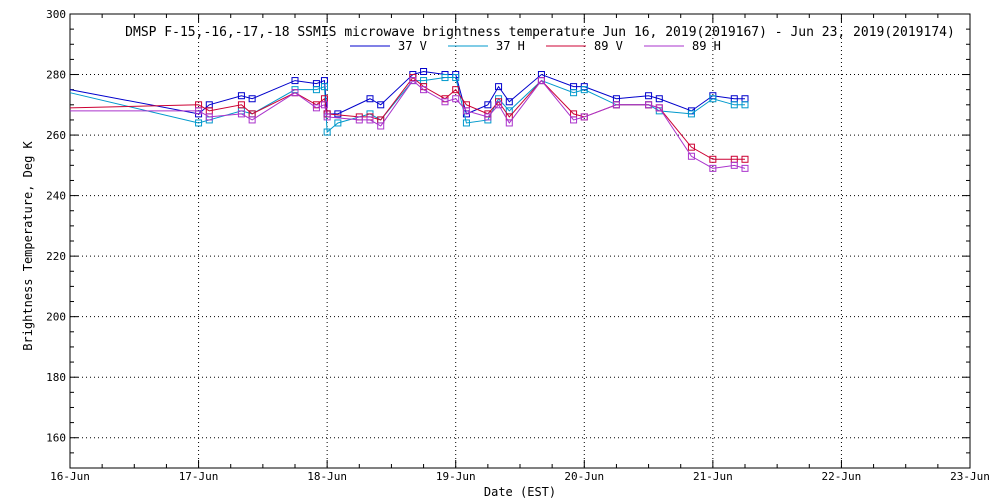  Describe the element at coordinates (56, 14) in the screenshot. I see `y-tick-label: 300` at that location.